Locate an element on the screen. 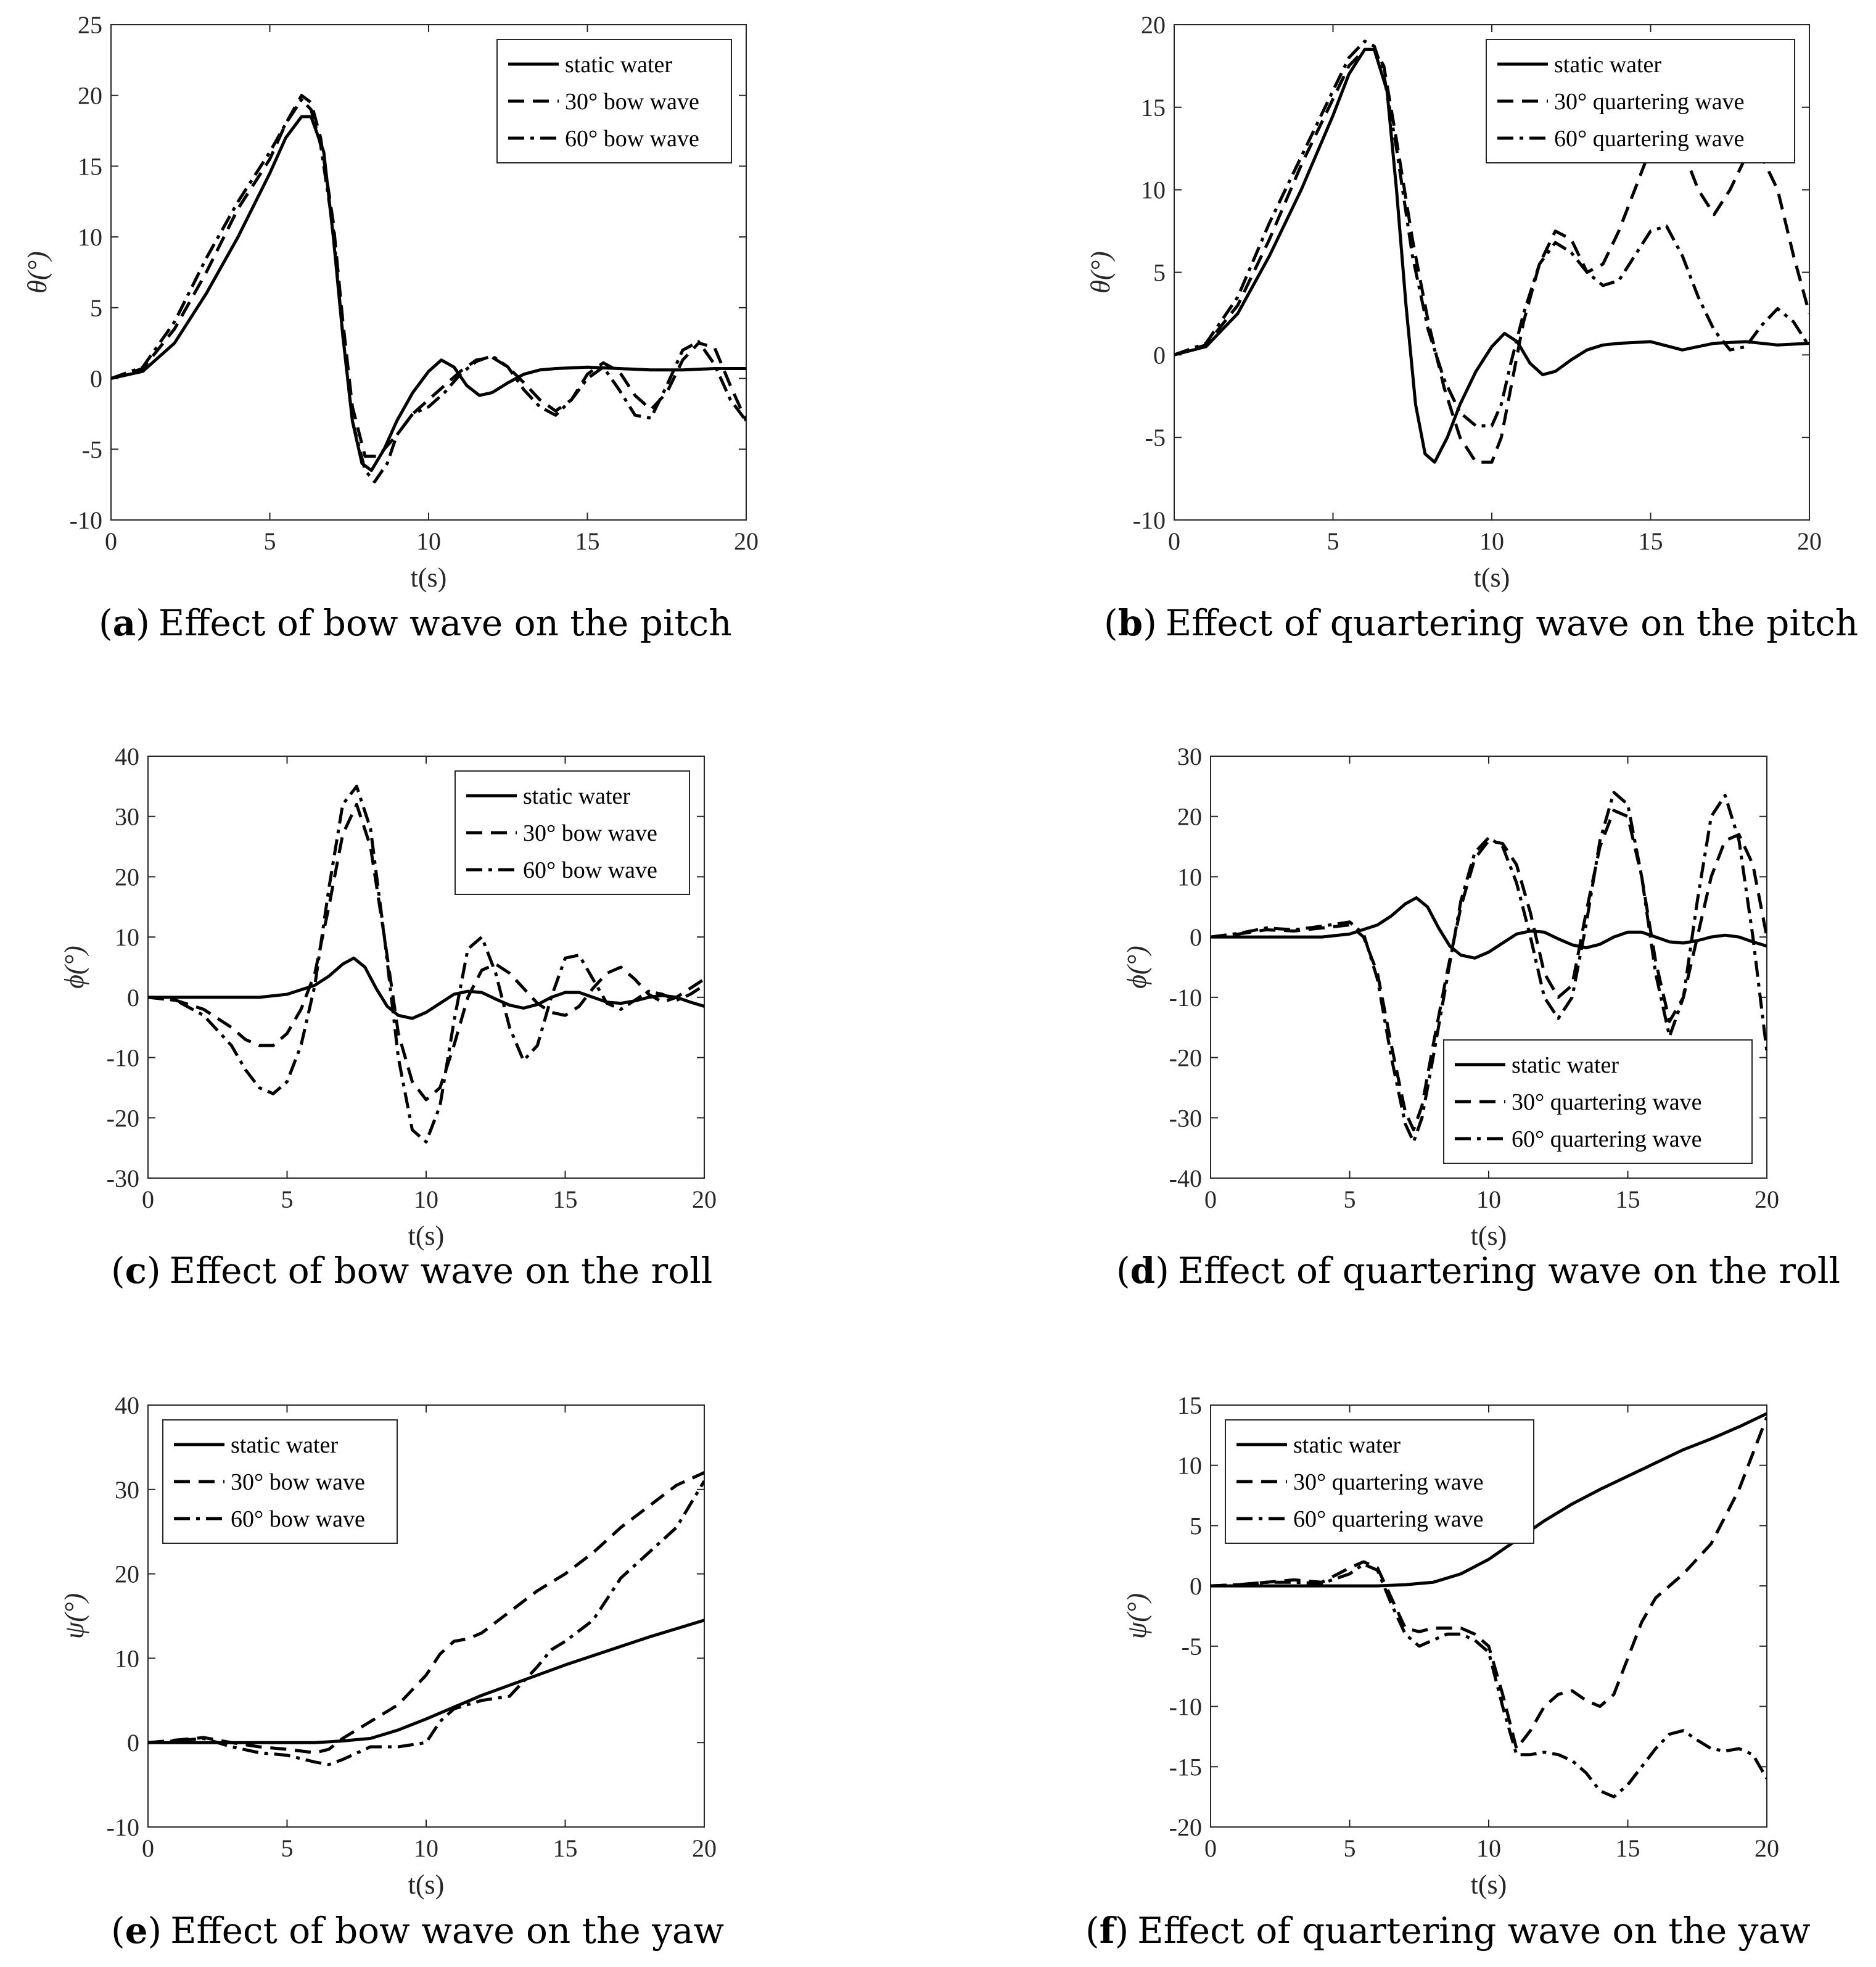  panel-caption: (c) Effect of bow wave on the roll is located at coordinates (412, 1271).